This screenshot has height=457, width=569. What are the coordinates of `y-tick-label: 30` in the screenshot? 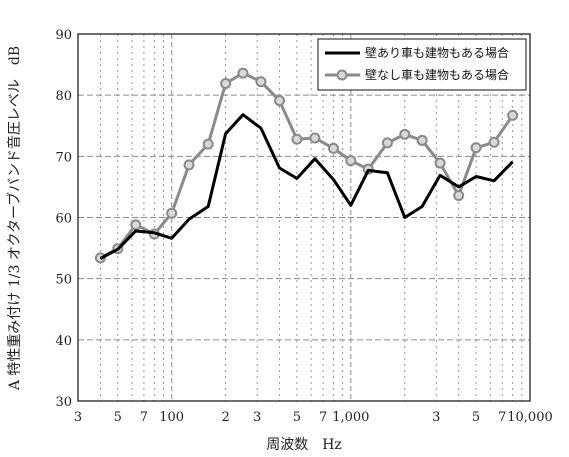 It's located at (63, 402).